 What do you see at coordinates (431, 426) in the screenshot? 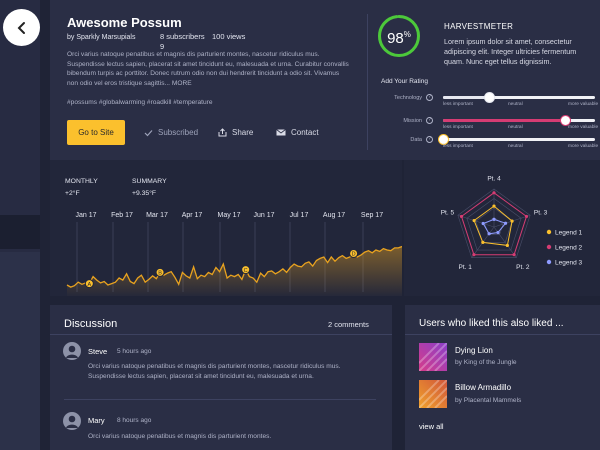
I see `view-all-link: view all` at bounding box center [431, 426].